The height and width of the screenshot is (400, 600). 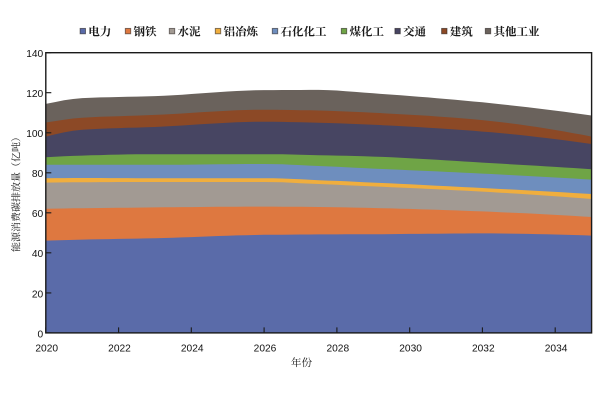 What do you see at coordinates (34, 94) in the screenshot?
I see `svg-text: 120` at bounding box center [34, 94].